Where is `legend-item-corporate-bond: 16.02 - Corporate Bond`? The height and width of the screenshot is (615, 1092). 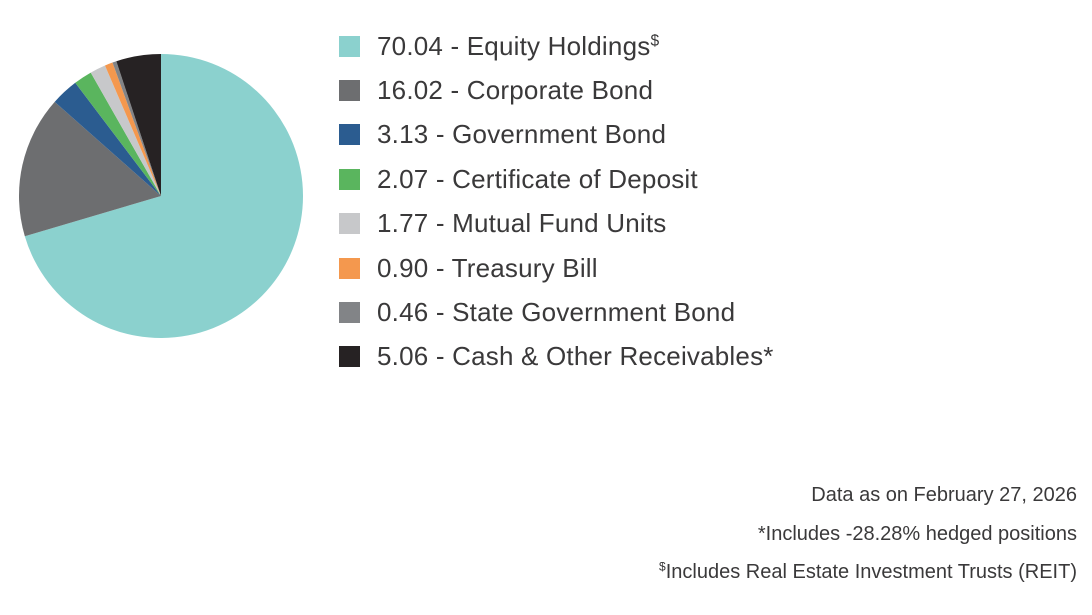
legend-item-corporate-bond: 16.02 - Corporate Bond is located at coordinates (556, 90).